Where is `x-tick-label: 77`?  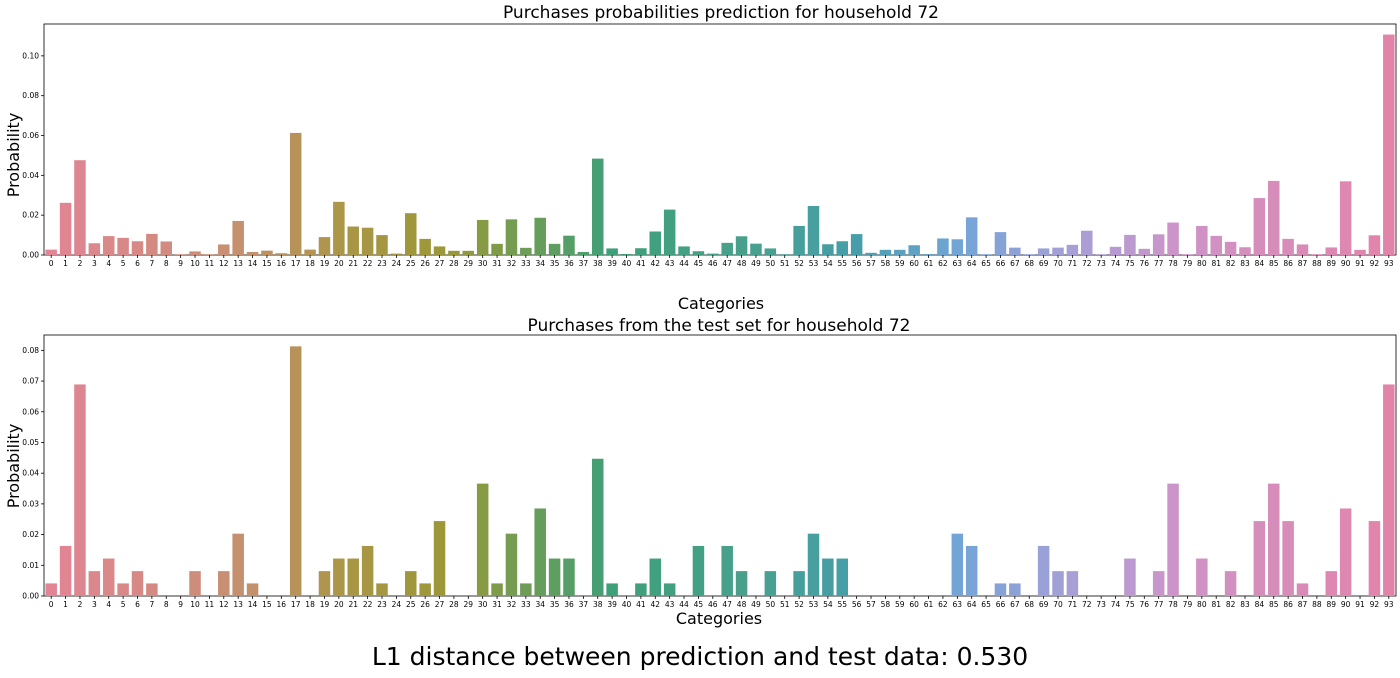
x-tick-label: 77 is located at coordinates (1159, 604).